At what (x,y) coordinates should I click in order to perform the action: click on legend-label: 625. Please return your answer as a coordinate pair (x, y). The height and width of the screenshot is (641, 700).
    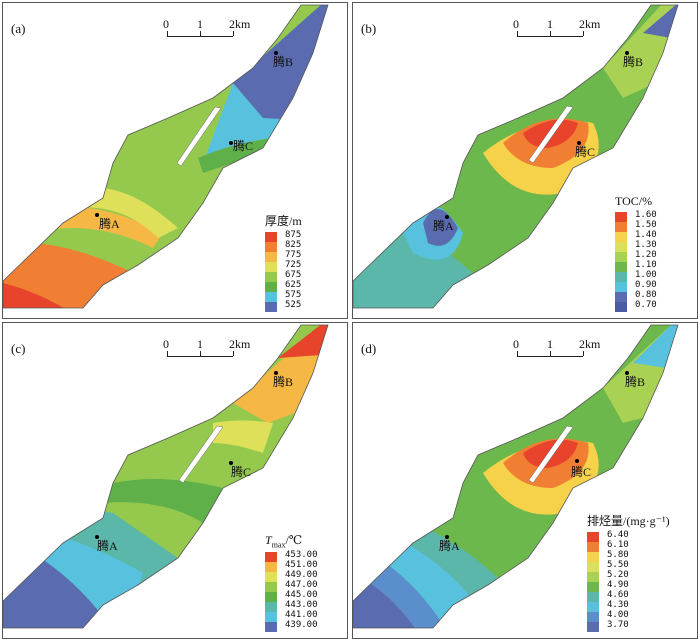
    Looking at the image, I should click on (293, 285).